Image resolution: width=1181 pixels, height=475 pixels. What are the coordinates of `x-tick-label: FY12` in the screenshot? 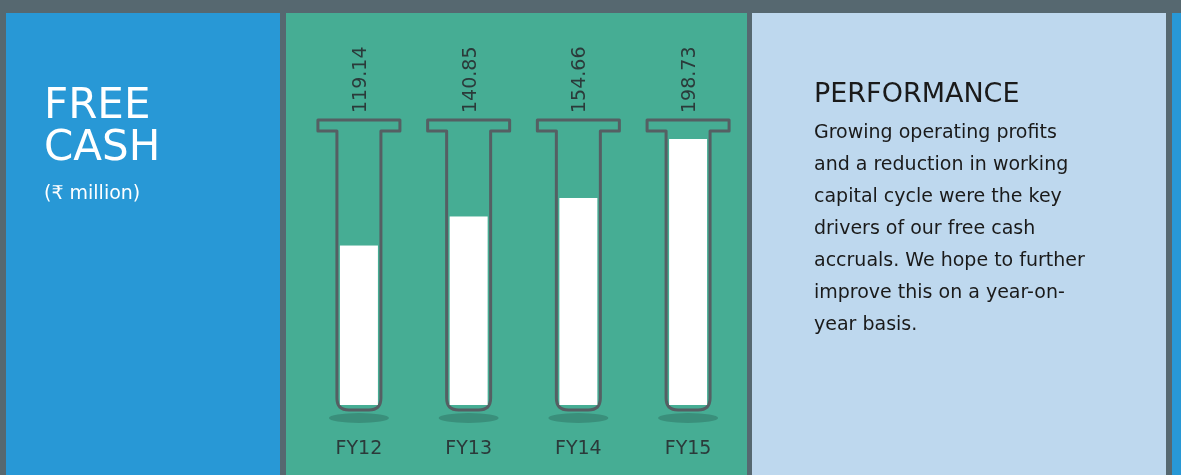 It's located at (359, 446).